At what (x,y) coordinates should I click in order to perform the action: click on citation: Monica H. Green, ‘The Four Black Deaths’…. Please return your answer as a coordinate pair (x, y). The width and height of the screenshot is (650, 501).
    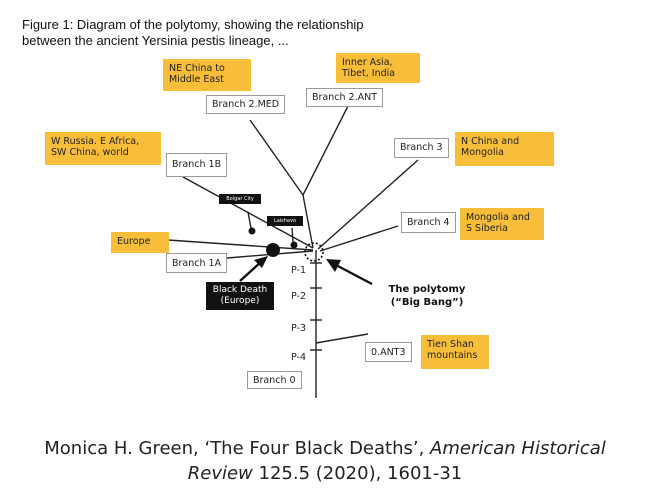
    Looking at the image, I should click on (325, 461).